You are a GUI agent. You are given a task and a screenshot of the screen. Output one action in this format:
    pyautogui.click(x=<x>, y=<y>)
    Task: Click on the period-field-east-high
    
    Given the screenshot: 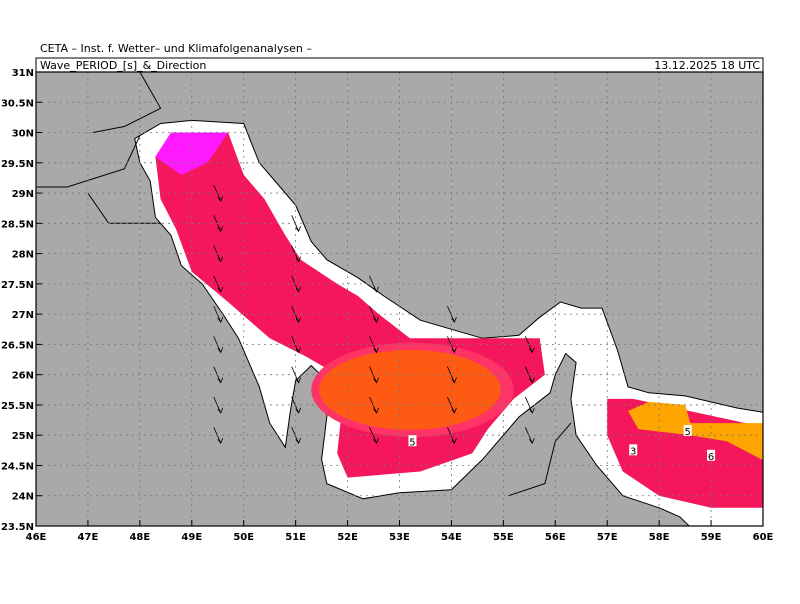 What is the action you would take?
    pyautogui.click(x=695, y=431)
    